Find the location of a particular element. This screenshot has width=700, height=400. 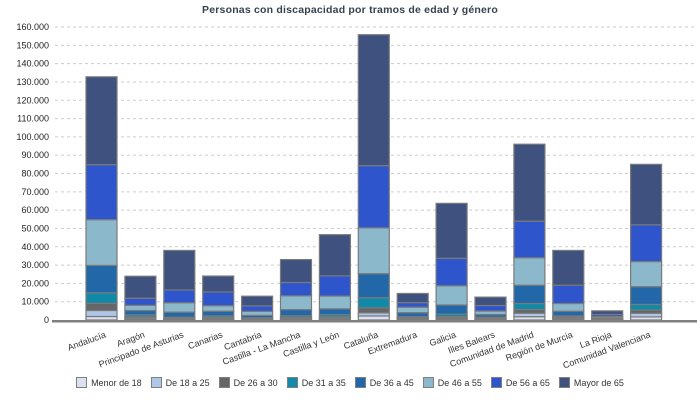

y-axis-tick-label: 70.000 is located at coordinates (35, 192).